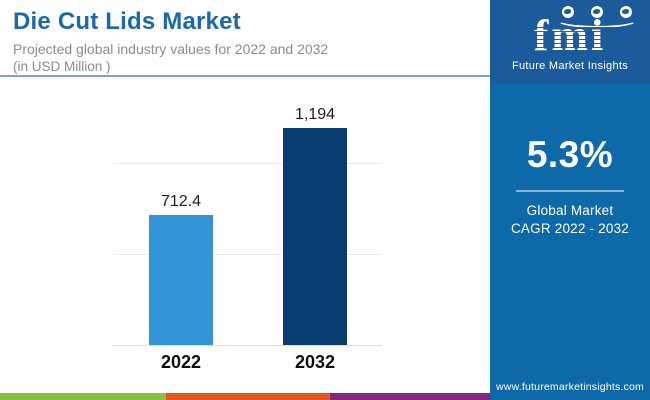 This screenshot has height=400, width=650. What do you see at coordinates (127, 21) in the screenshot?
I see `page-title: Die Cut Lids Market` at bounding box center [127, 21].